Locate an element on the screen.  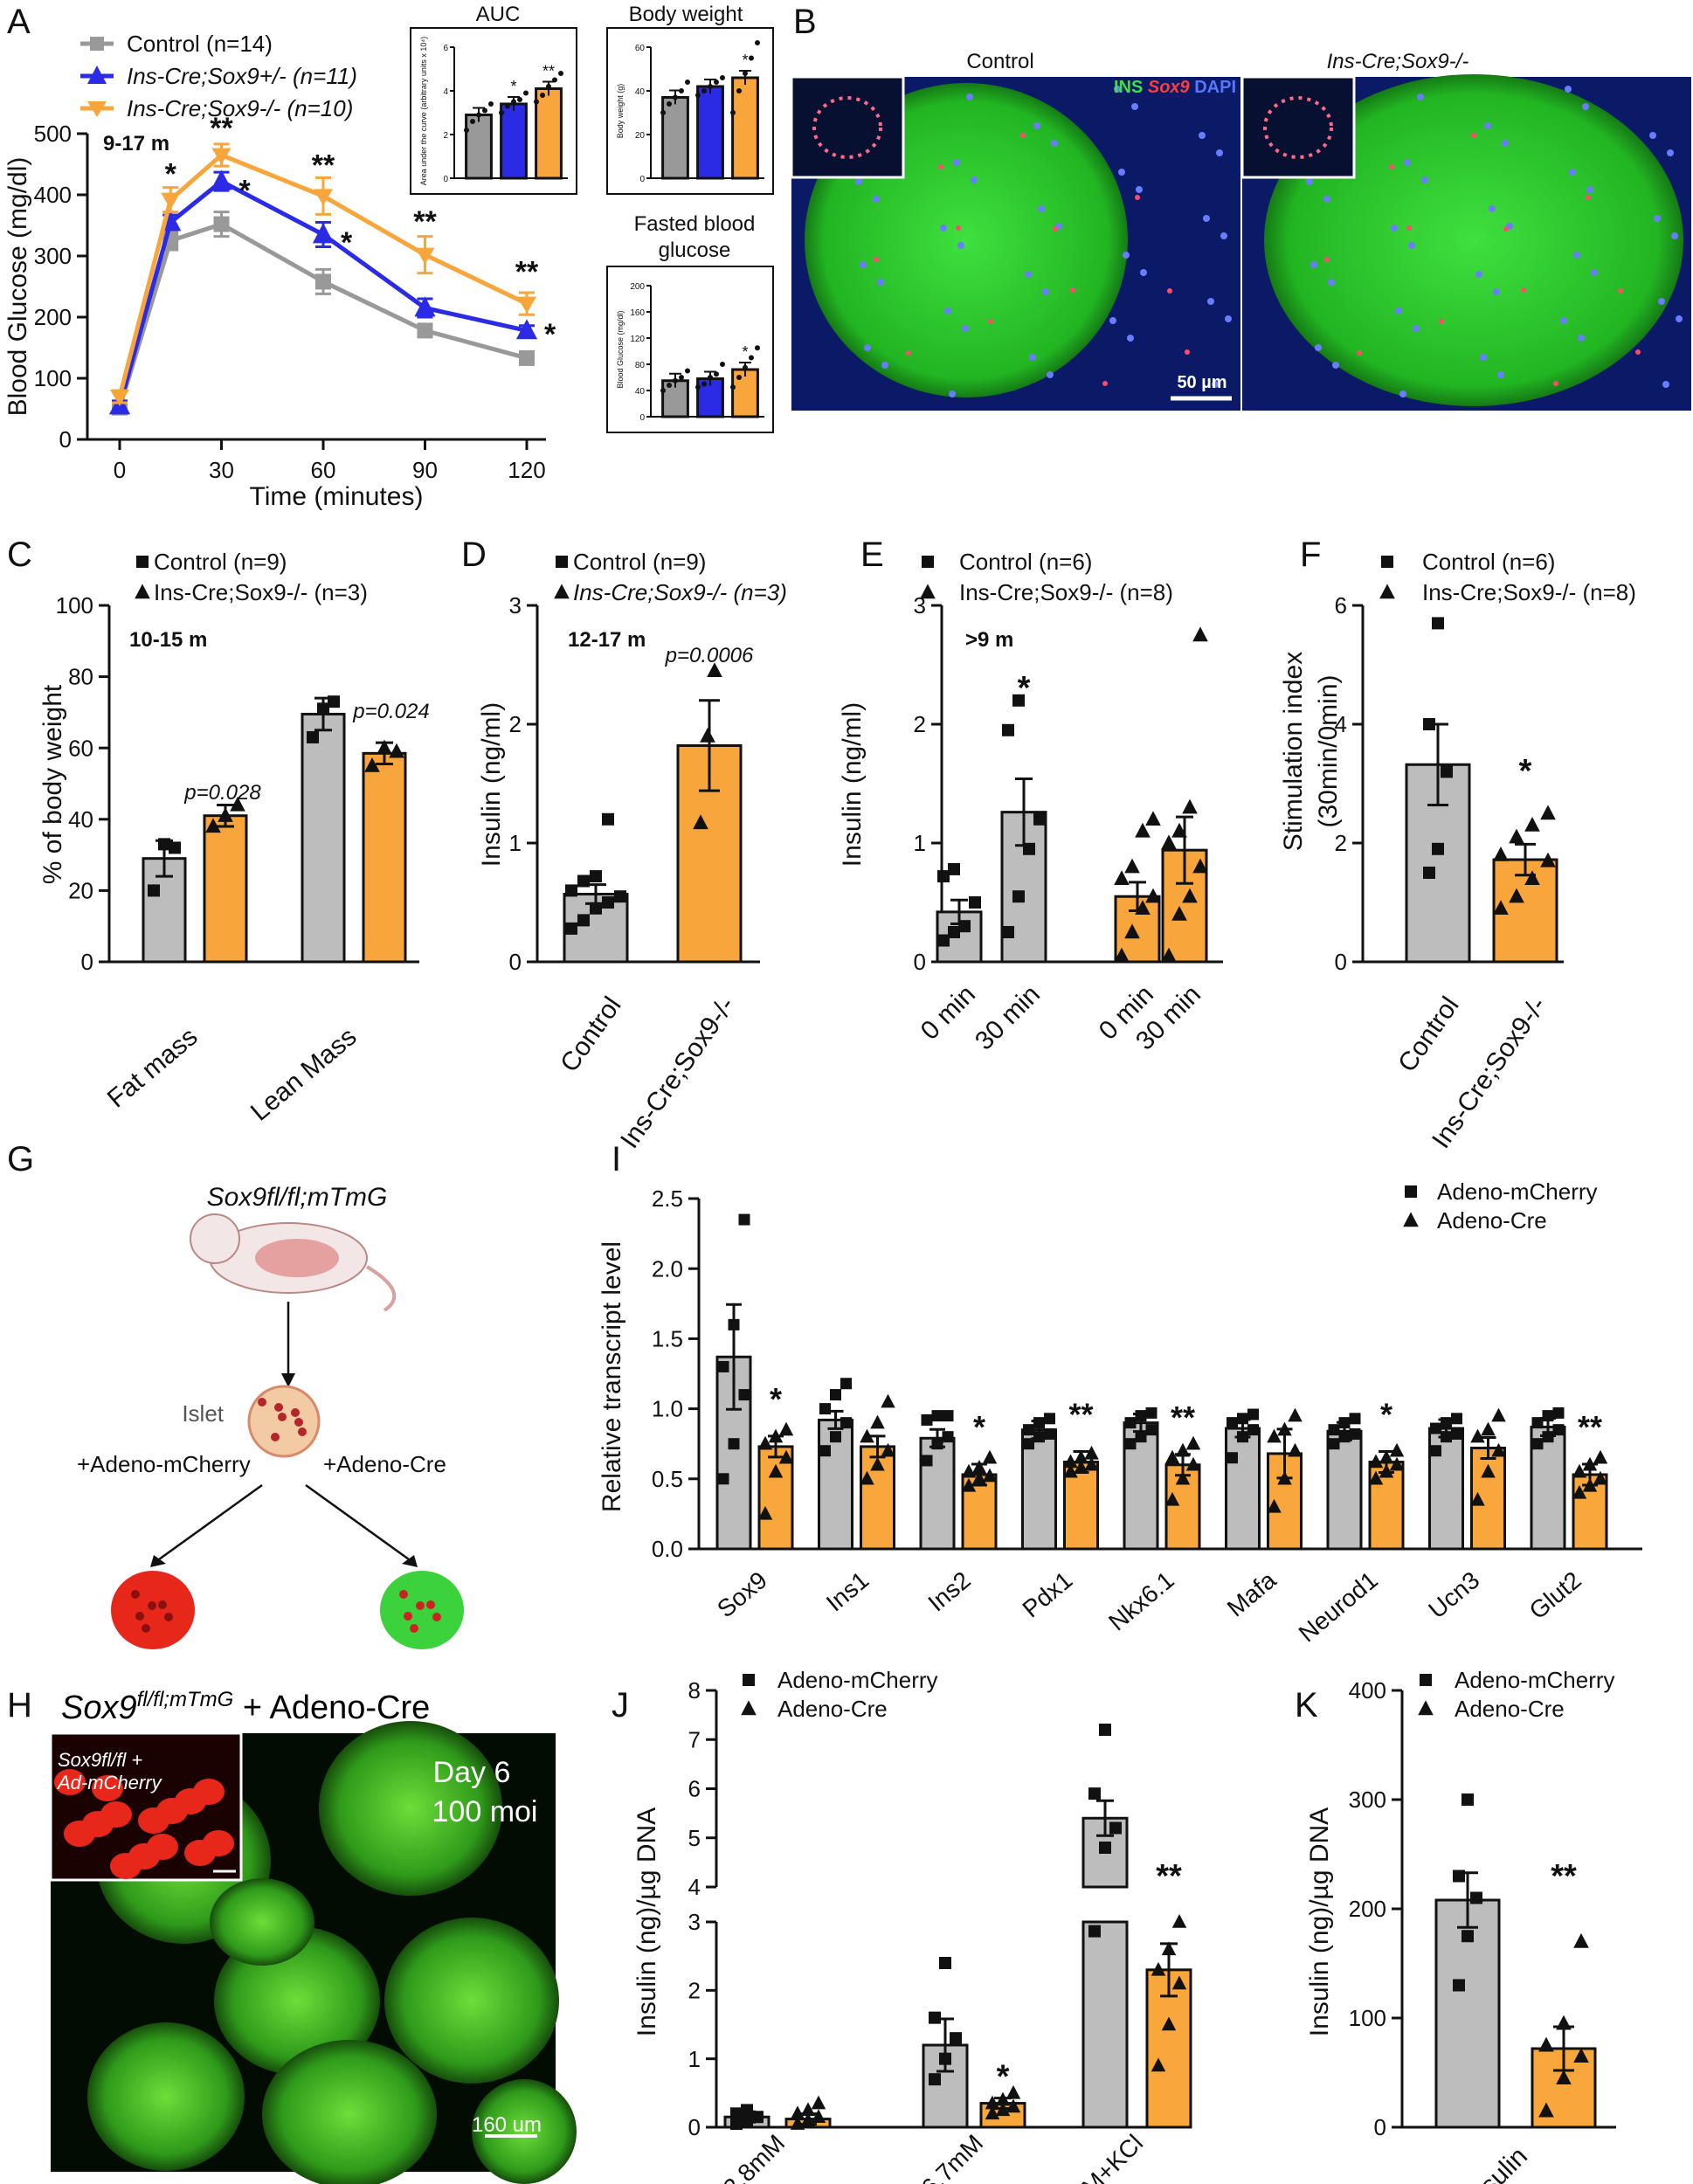
y-tick-label: 80 is located at coordinates (80, 677).